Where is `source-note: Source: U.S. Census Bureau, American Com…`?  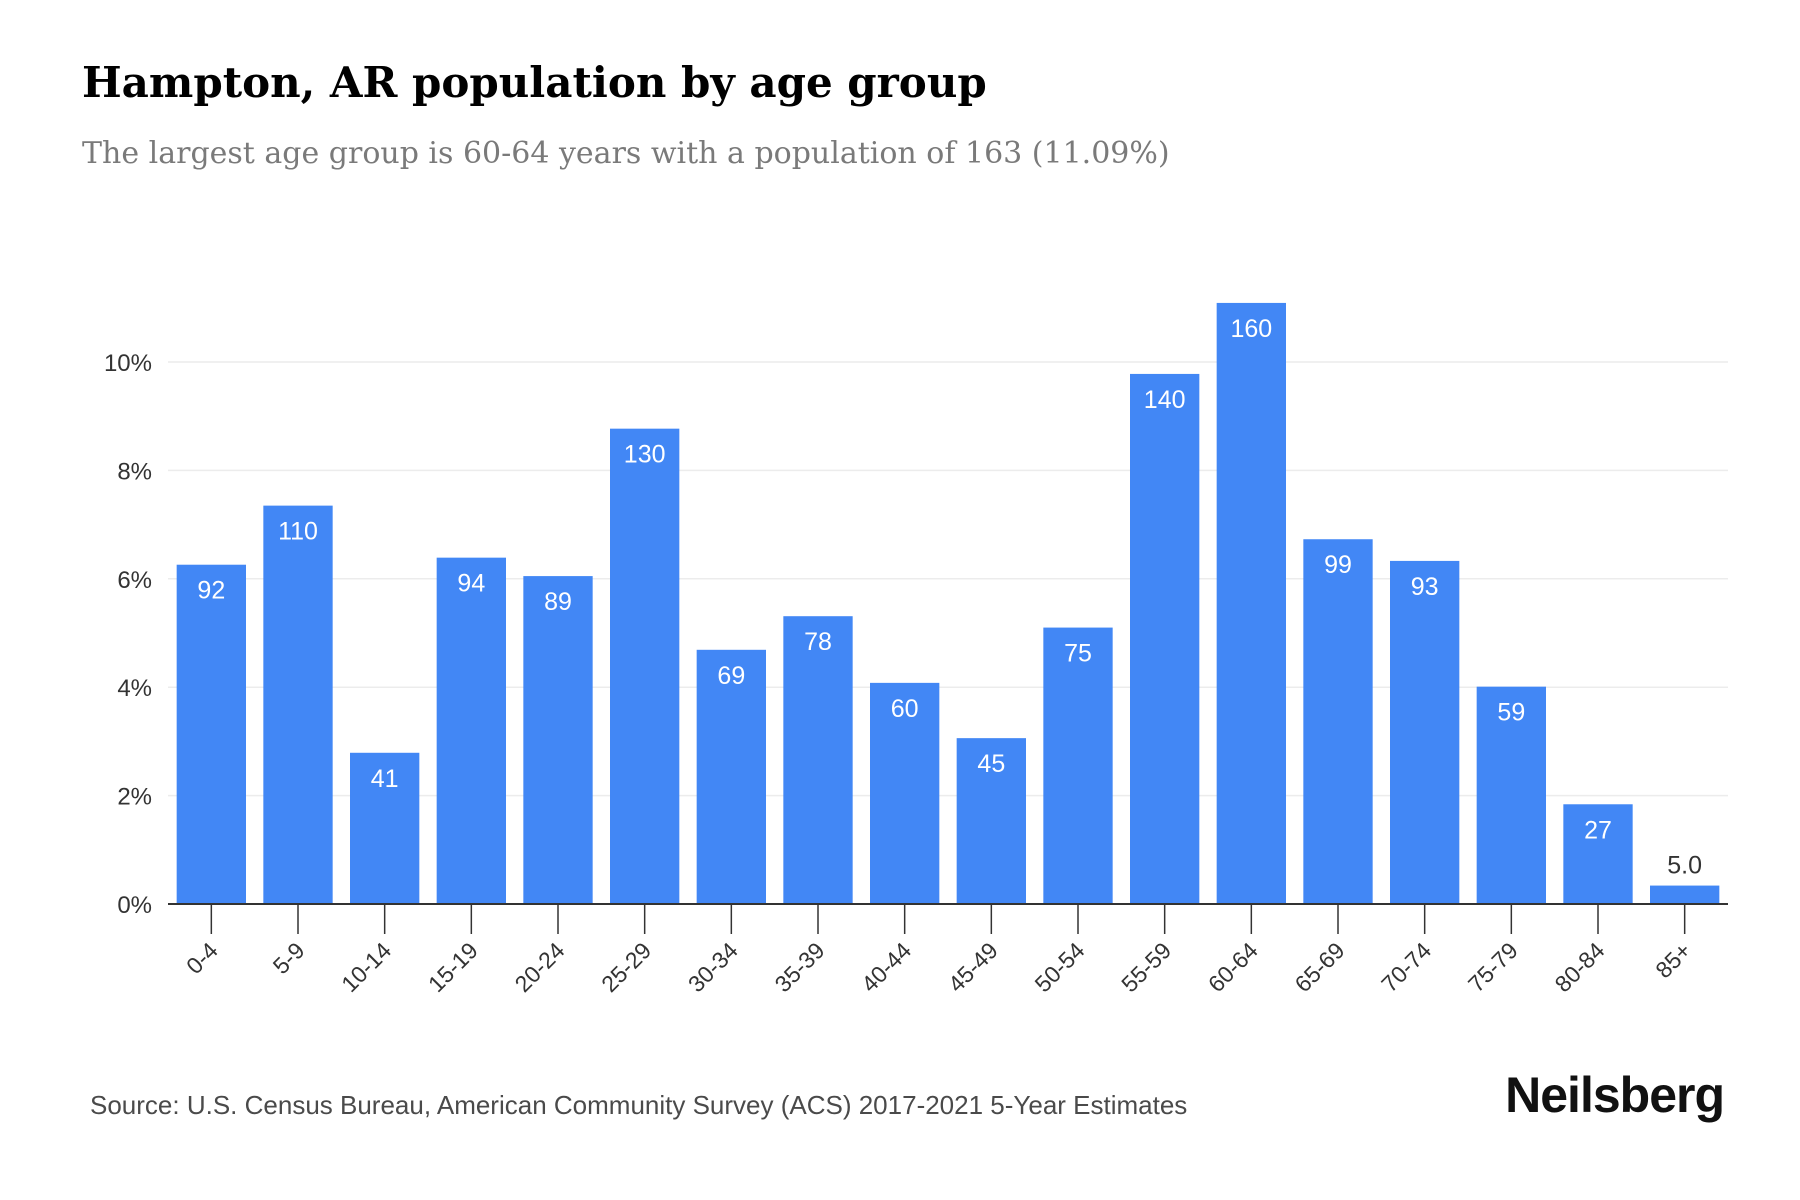
source-note: Source: U.S. Census Bureau, American Com… is located at coordinates (639, 1105).